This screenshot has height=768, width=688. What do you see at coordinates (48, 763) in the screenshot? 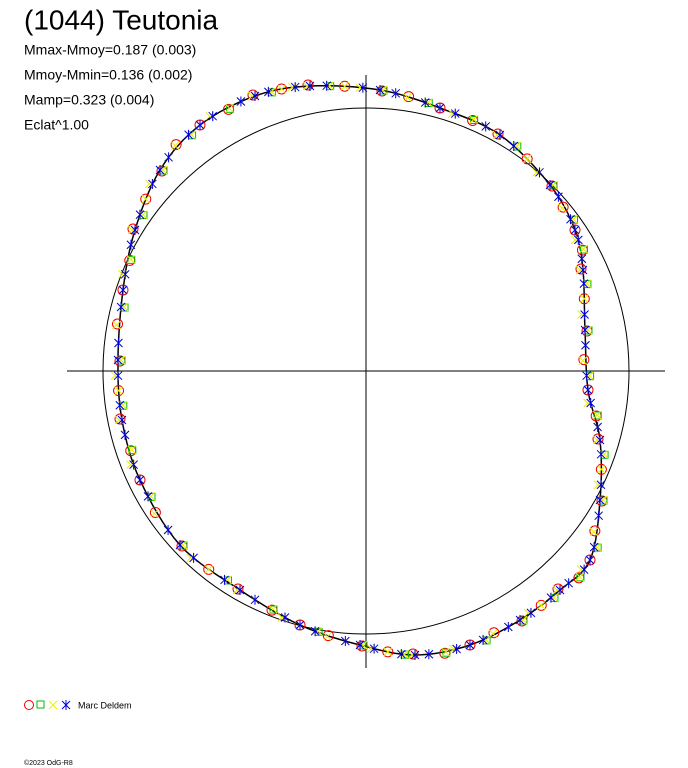
I see `copyright: ©2023 OdG-R8` at bounding box center [48, 763].